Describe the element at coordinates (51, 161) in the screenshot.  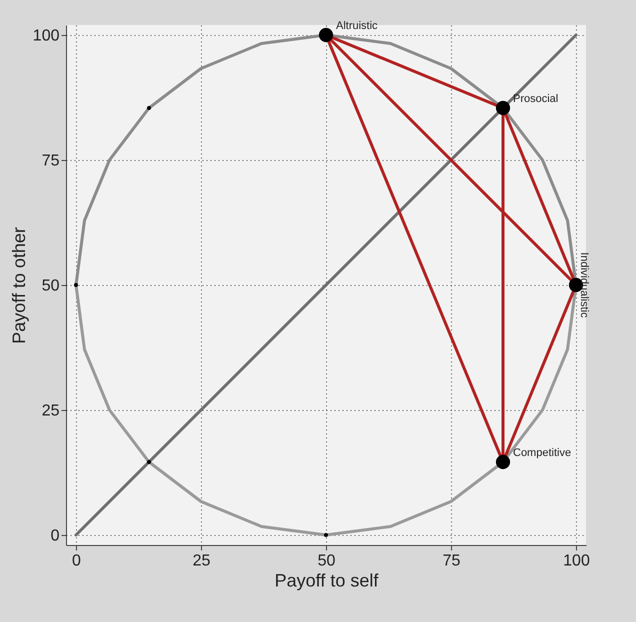
I see `y-tick-label: 75` at that location.